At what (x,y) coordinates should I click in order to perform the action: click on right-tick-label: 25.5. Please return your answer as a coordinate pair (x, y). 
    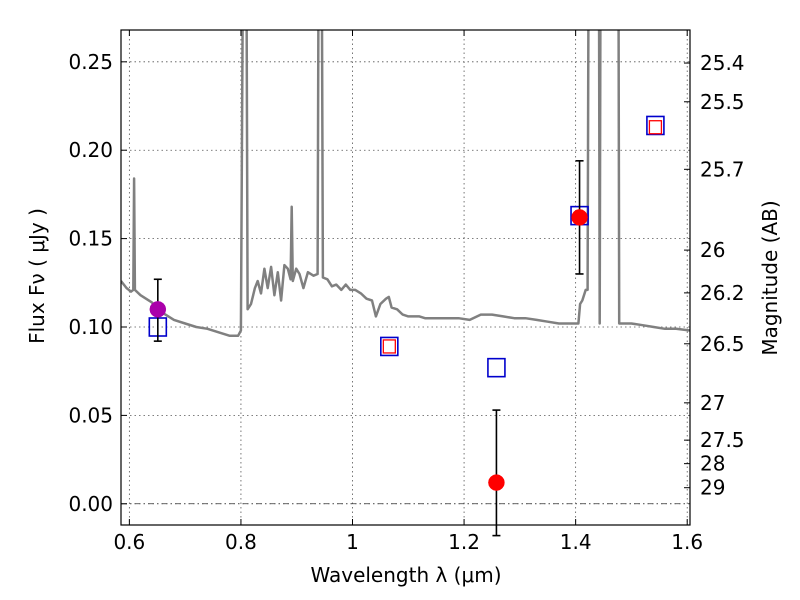
    Looking at the image, I should click on (722, 102).